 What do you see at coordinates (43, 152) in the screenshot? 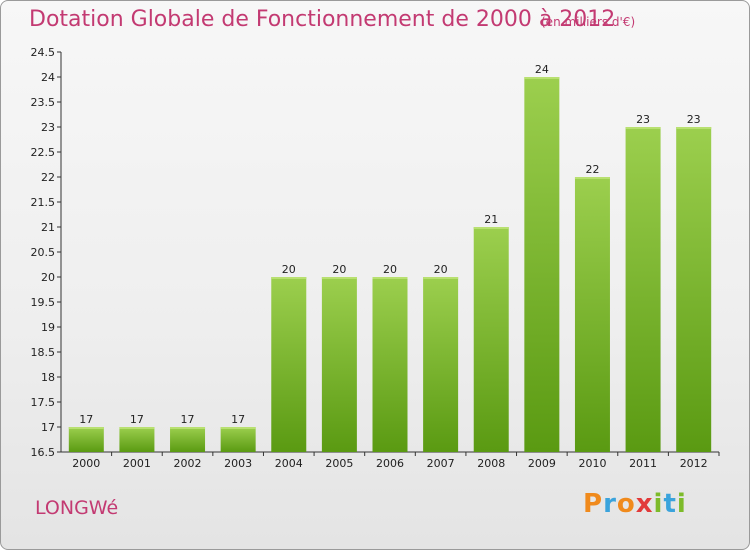
I see `y-tick-label: 22.5` at bounding box center [43, 152].